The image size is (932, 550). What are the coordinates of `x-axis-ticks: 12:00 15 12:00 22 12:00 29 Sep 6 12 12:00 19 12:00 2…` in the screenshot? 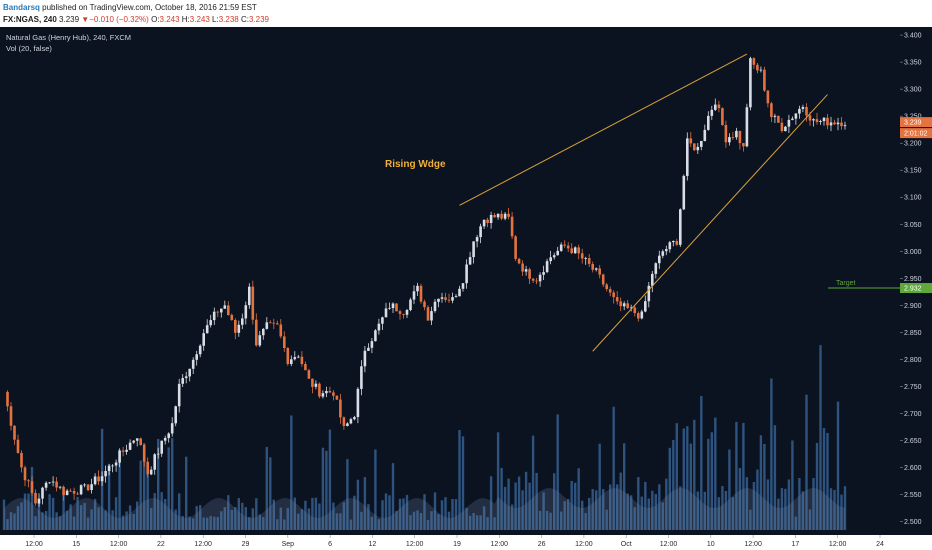 It's located at (454, 541).